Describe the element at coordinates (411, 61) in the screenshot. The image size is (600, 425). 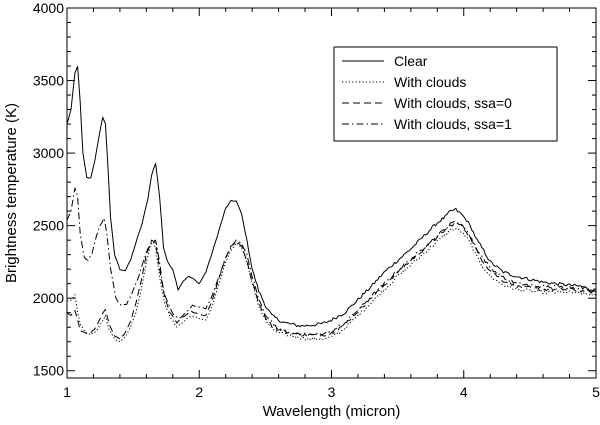
I see `legend-label-1: Clear` at that location.